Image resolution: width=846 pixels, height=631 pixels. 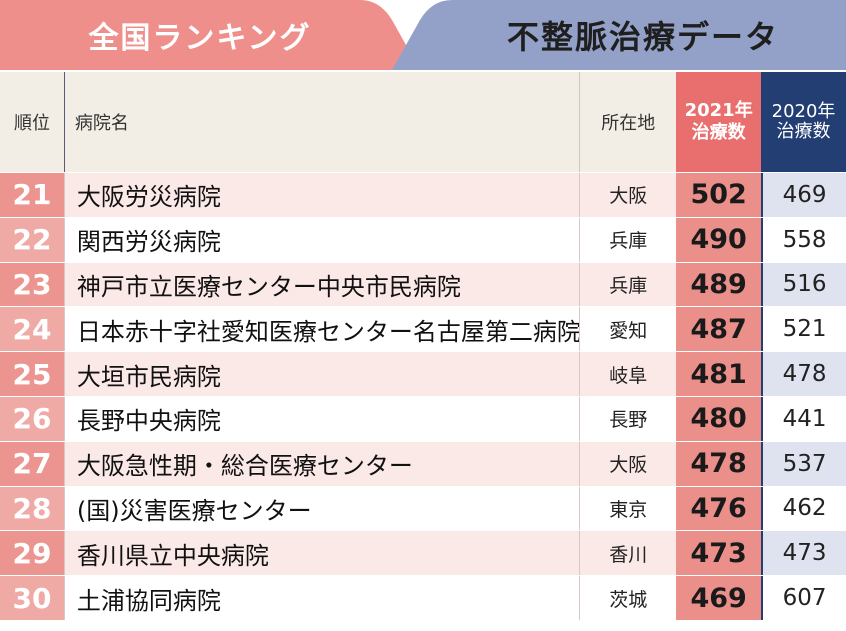 What do you see at coordinates (719, 418) in the screenshot?
I see `count-2021-cell: 480` at bounding box center [719, 418].